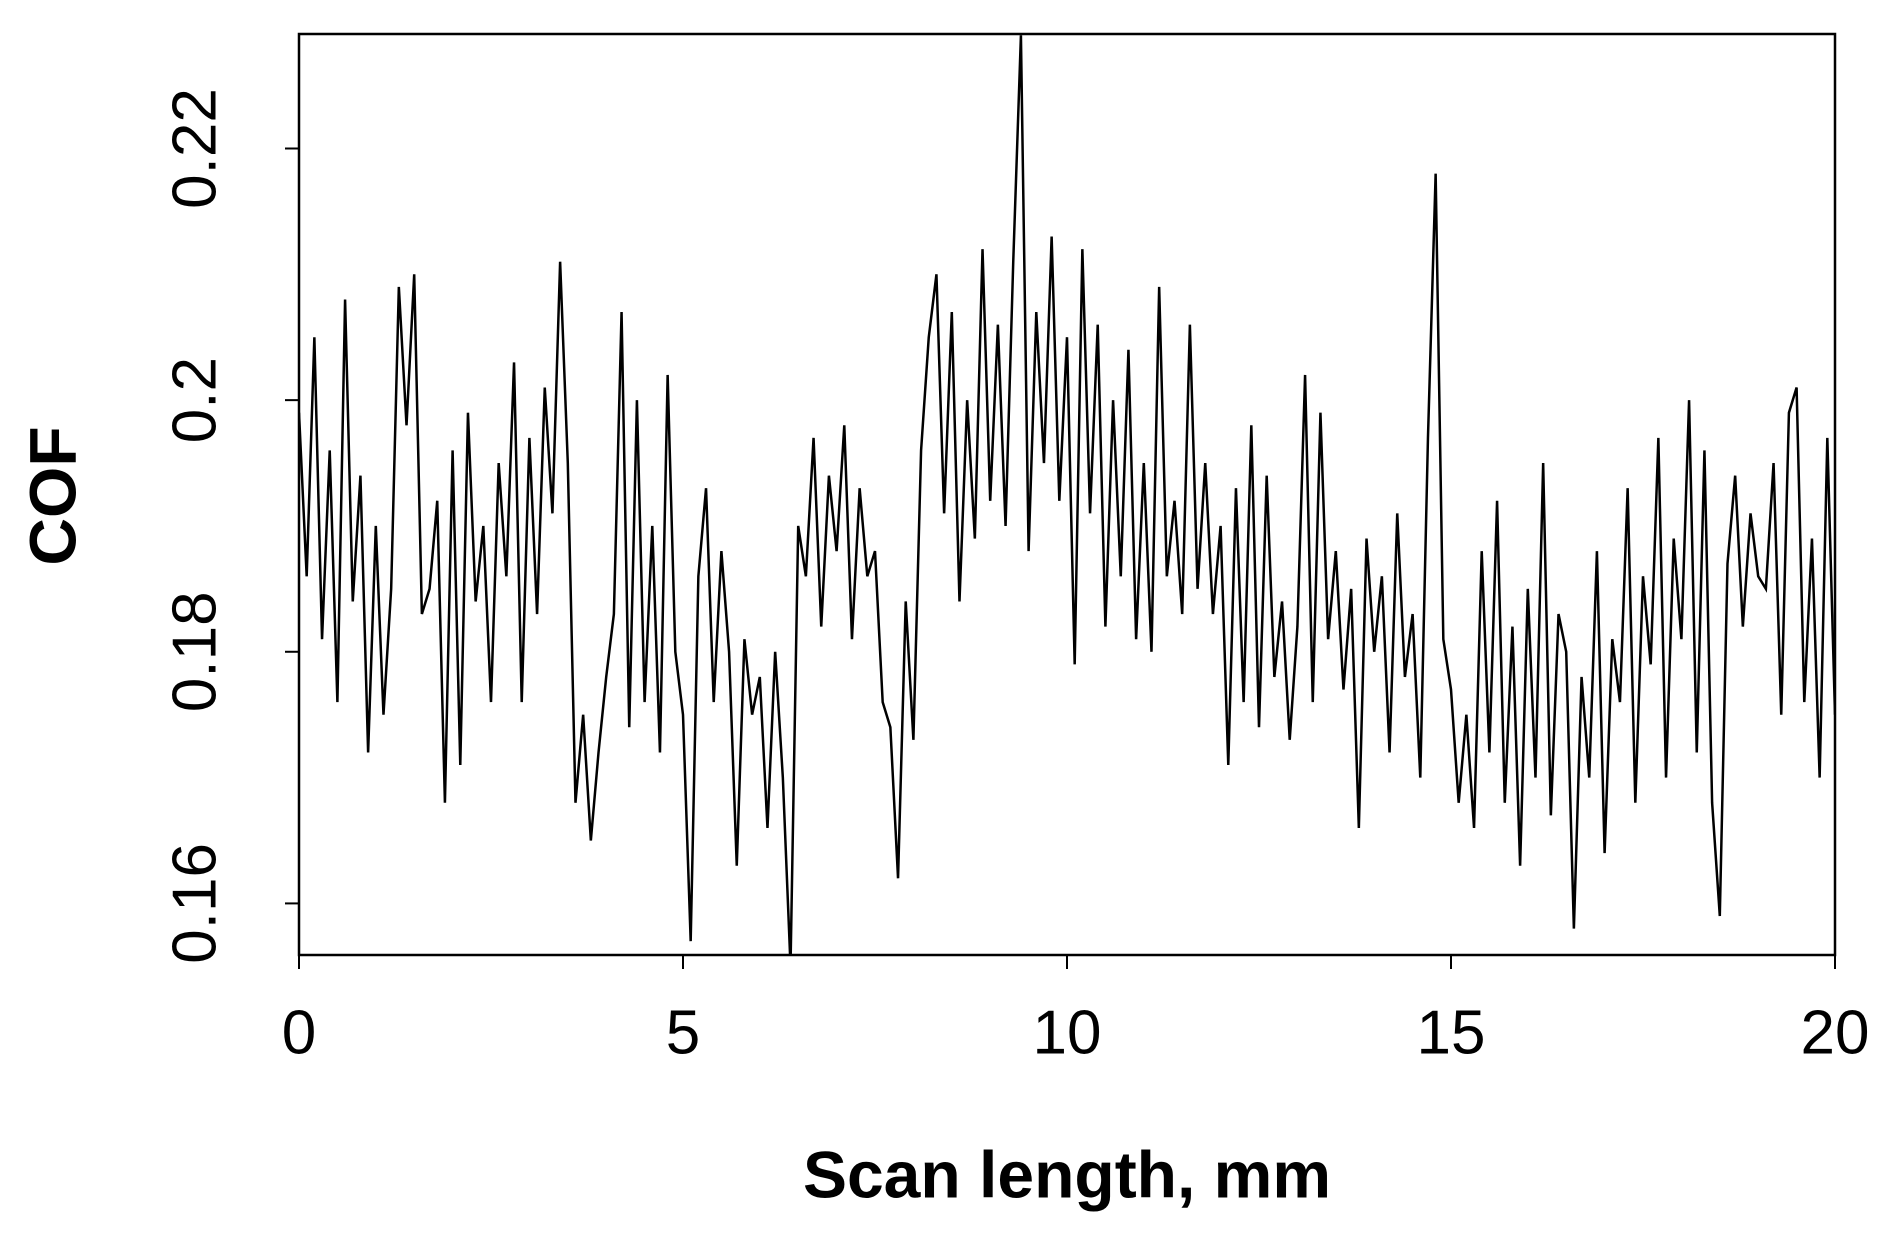 The image size is (1895, 1234). What do you see at coordinates (1451, 1032) in the screenshot?
I see `x-tick-label: 15` at bounding box center [1451, 1032].